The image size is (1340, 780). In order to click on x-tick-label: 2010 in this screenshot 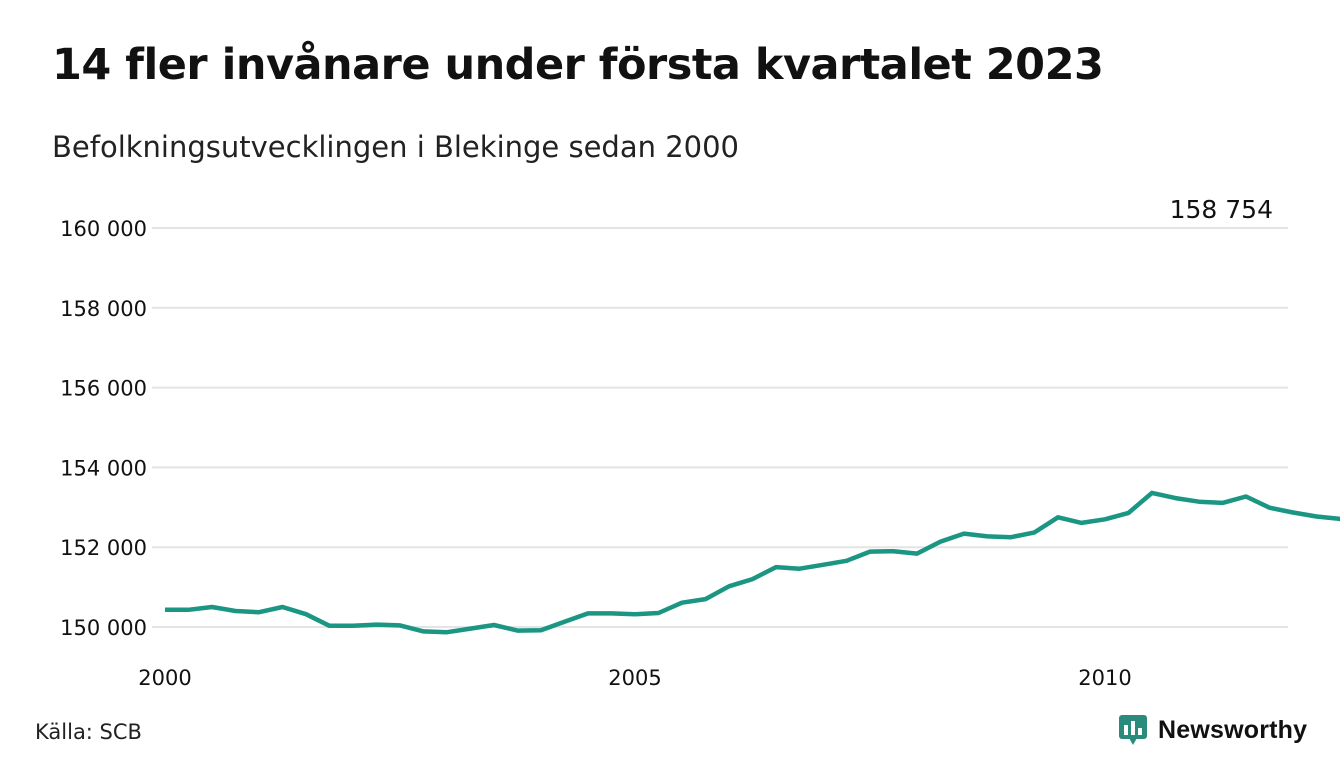, I will do `click(1104, 678)`.